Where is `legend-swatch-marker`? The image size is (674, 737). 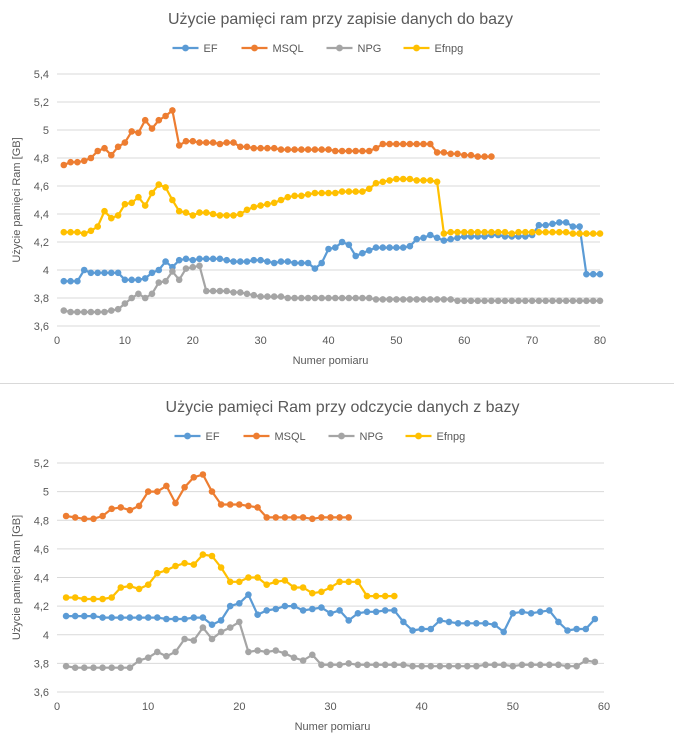
legend-swatch-marker is located at coordinates (256, 436).